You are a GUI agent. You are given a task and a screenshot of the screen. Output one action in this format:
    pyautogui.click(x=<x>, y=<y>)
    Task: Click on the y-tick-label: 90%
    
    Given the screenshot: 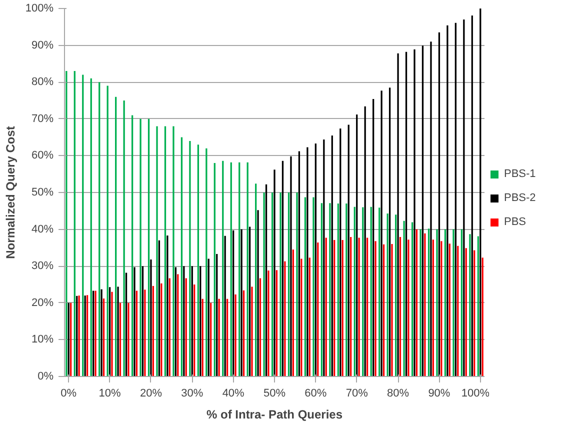 What is the action you would take?
    pyautogui.click(x=42, y=45)
    